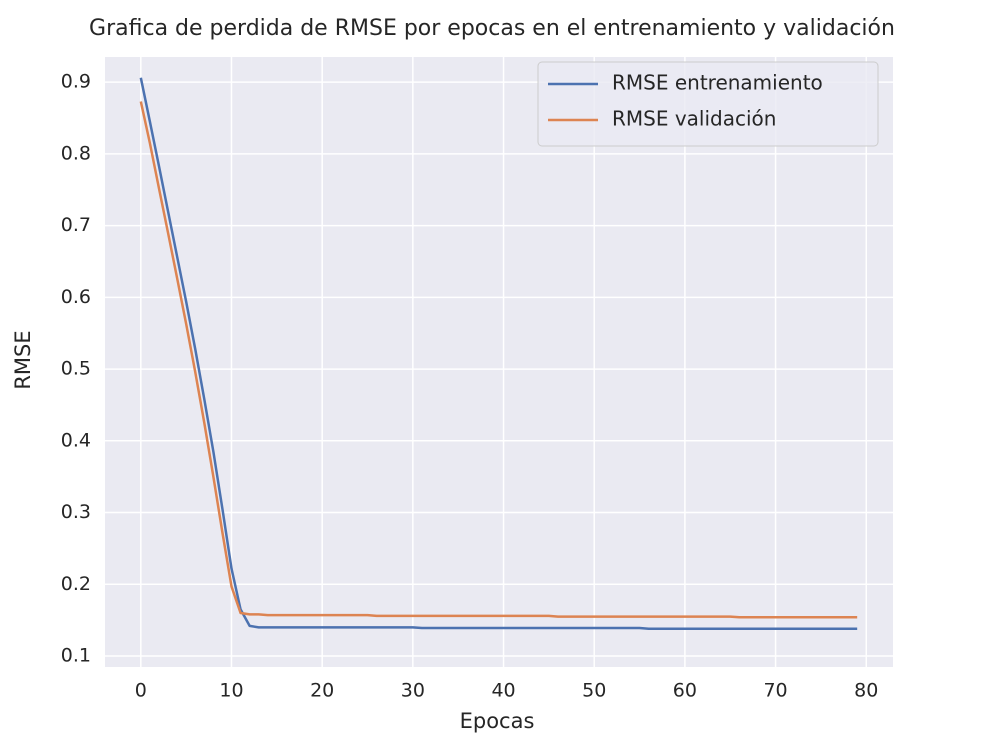 The image size is (983, 740). Describe the element at coordinates (503, 691) in the screenshot. I see `x-tick-label: 40` at that location.